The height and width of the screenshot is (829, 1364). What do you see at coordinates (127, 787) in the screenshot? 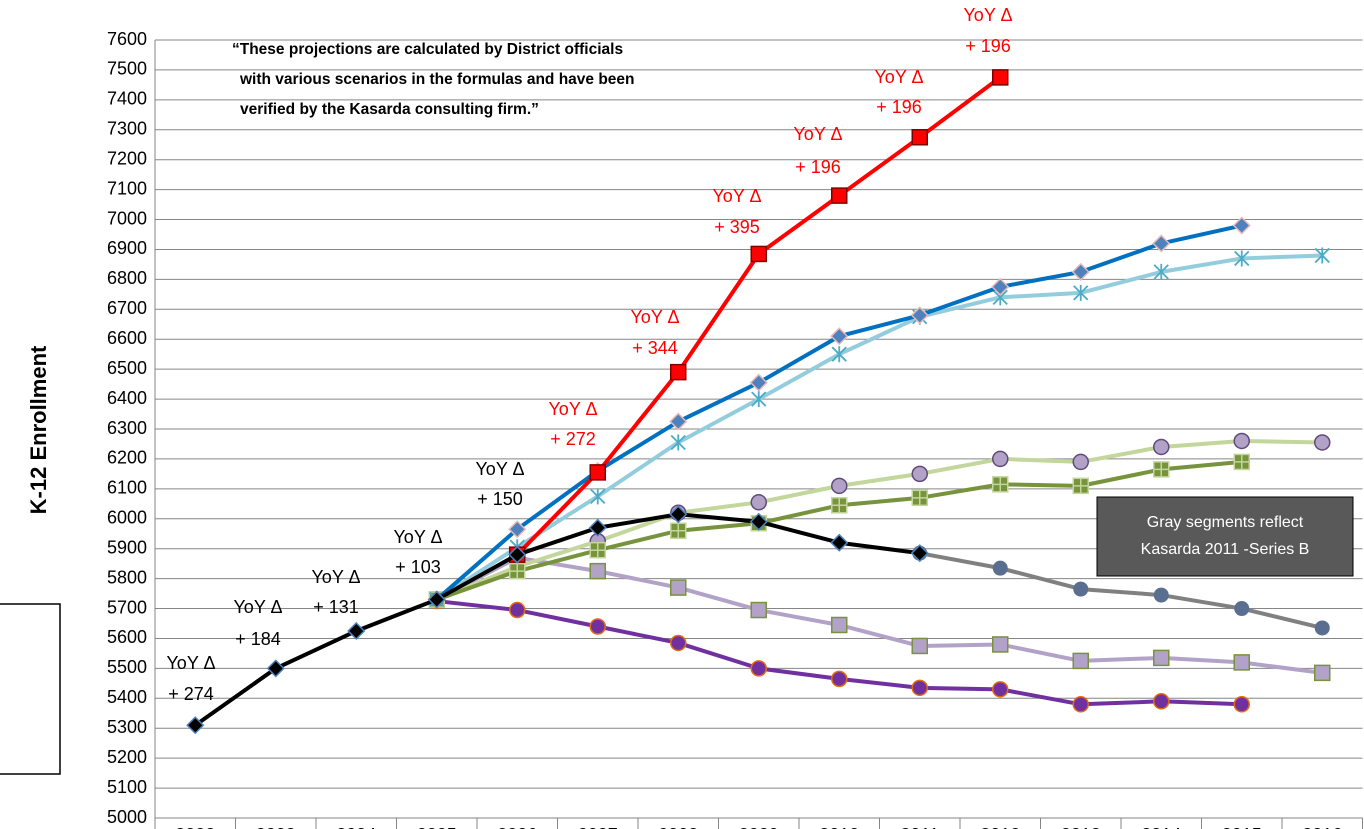
I see `y-tick-label: 5100` at bounding box center [127, 787].